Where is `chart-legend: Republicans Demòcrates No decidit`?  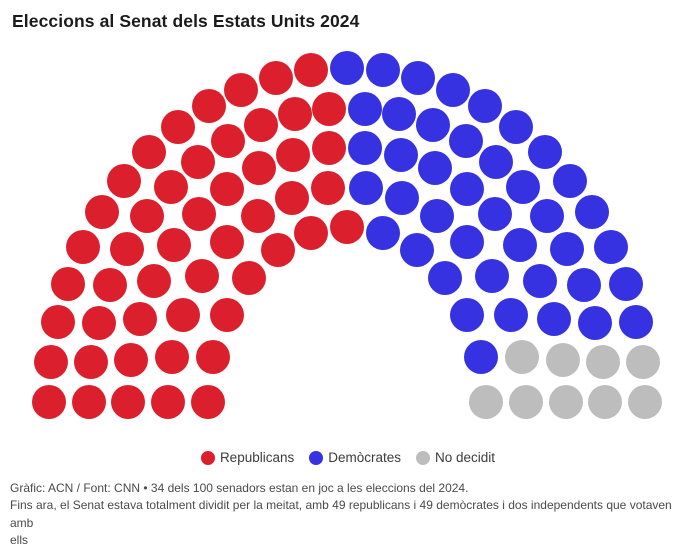
chart-legend: Republicans Demòcrates No decidit is located at coordinates (348, 457).